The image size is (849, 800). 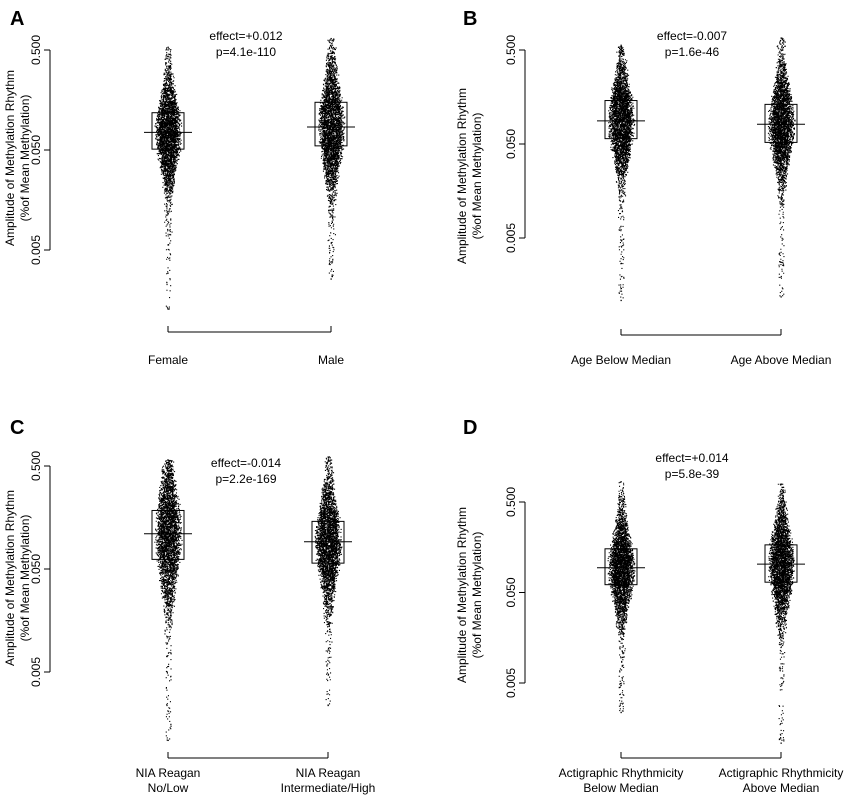 What do you see at coordinates (692, 458) in the screenshot?
I see `effect-annotation: effect=+0.014` at bounding box center [692, 458].